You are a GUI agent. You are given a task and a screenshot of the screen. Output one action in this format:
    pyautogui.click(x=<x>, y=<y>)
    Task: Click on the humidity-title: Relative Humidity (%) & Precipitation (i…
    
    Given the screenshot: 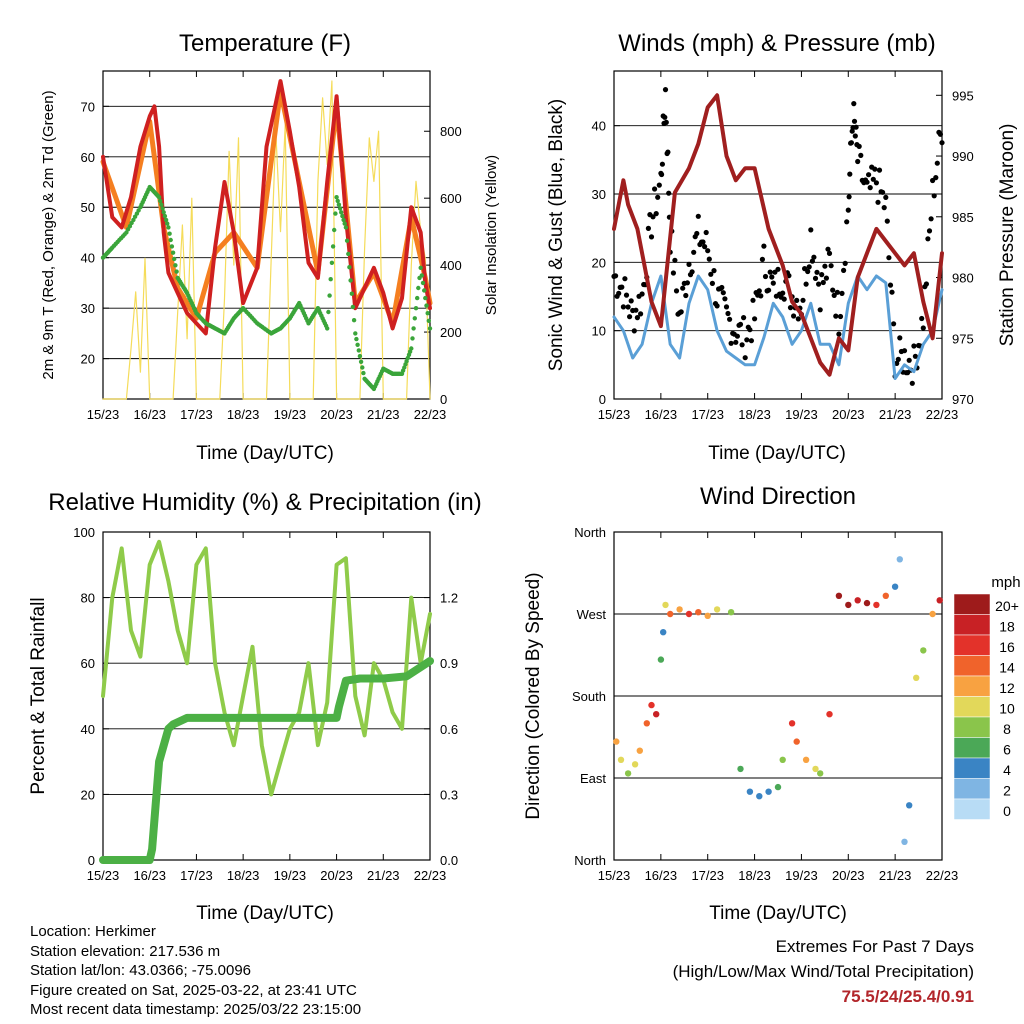 What is the action you would take?
    pyautogui.click(x=264, y=502)
    